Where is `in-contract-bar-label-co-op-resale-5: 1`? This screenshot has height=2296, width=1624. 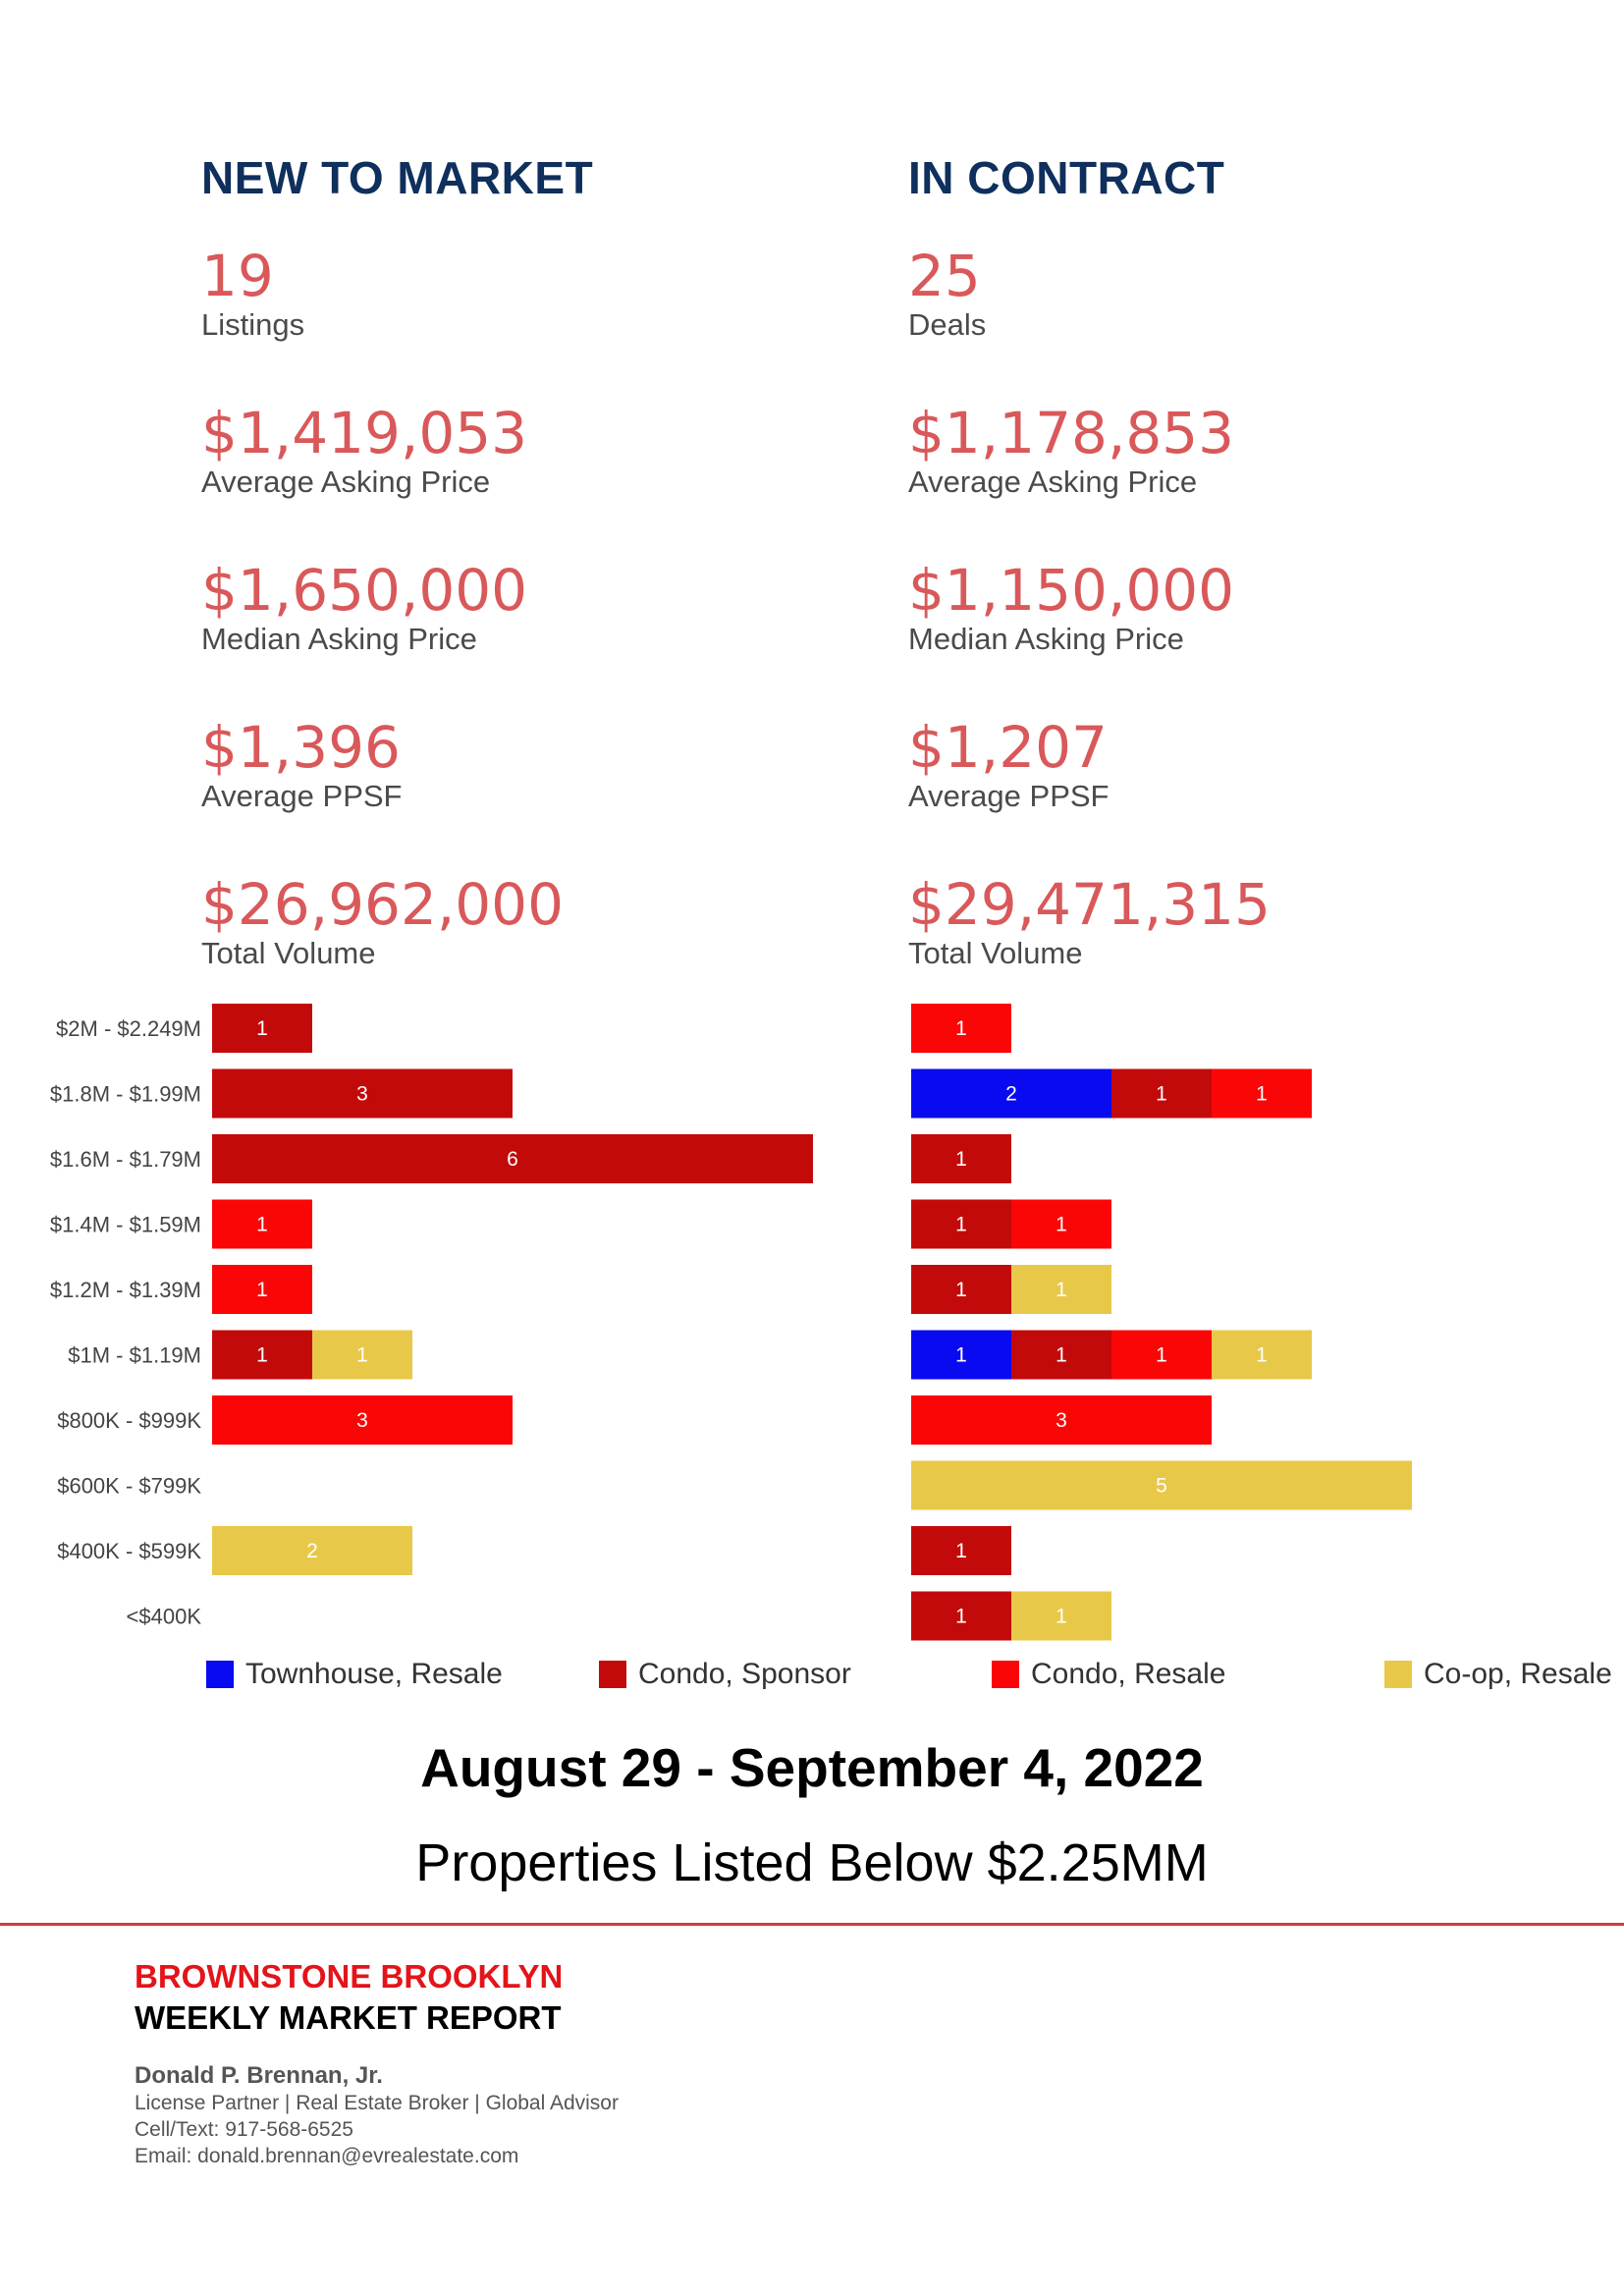
in-contract-bar-label-co-op-resale-5: 1 is located at coordinates (1061, 1290).